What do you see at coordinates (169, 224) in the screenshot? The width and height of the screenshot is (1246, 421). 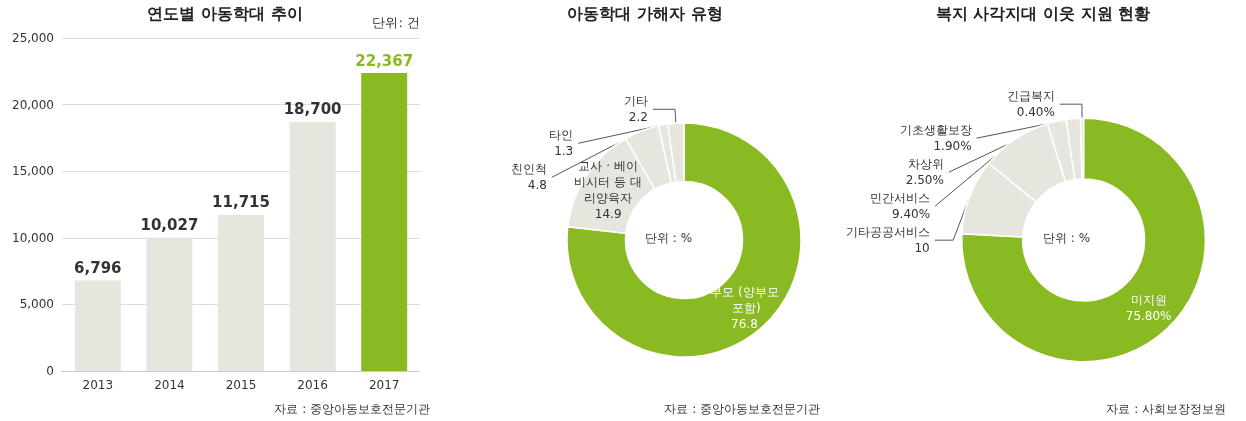 I see `data-label: 10,027` at bounding box center [169, 224].